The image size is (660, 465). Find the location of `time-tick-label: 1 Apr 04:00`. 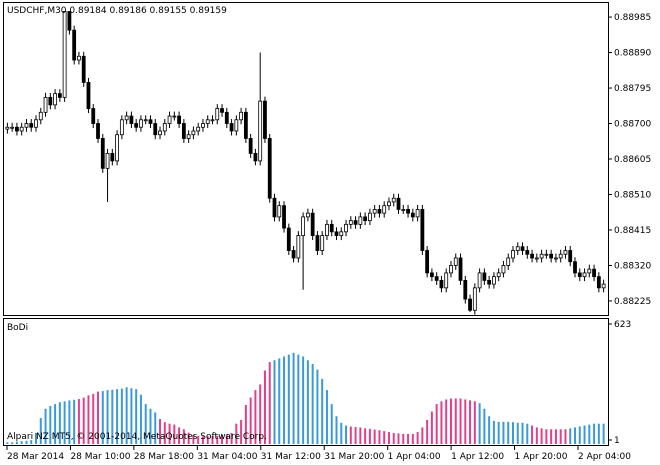

time-tick-label: 1 Apr 04:00 is located at coordinates (414, 457).